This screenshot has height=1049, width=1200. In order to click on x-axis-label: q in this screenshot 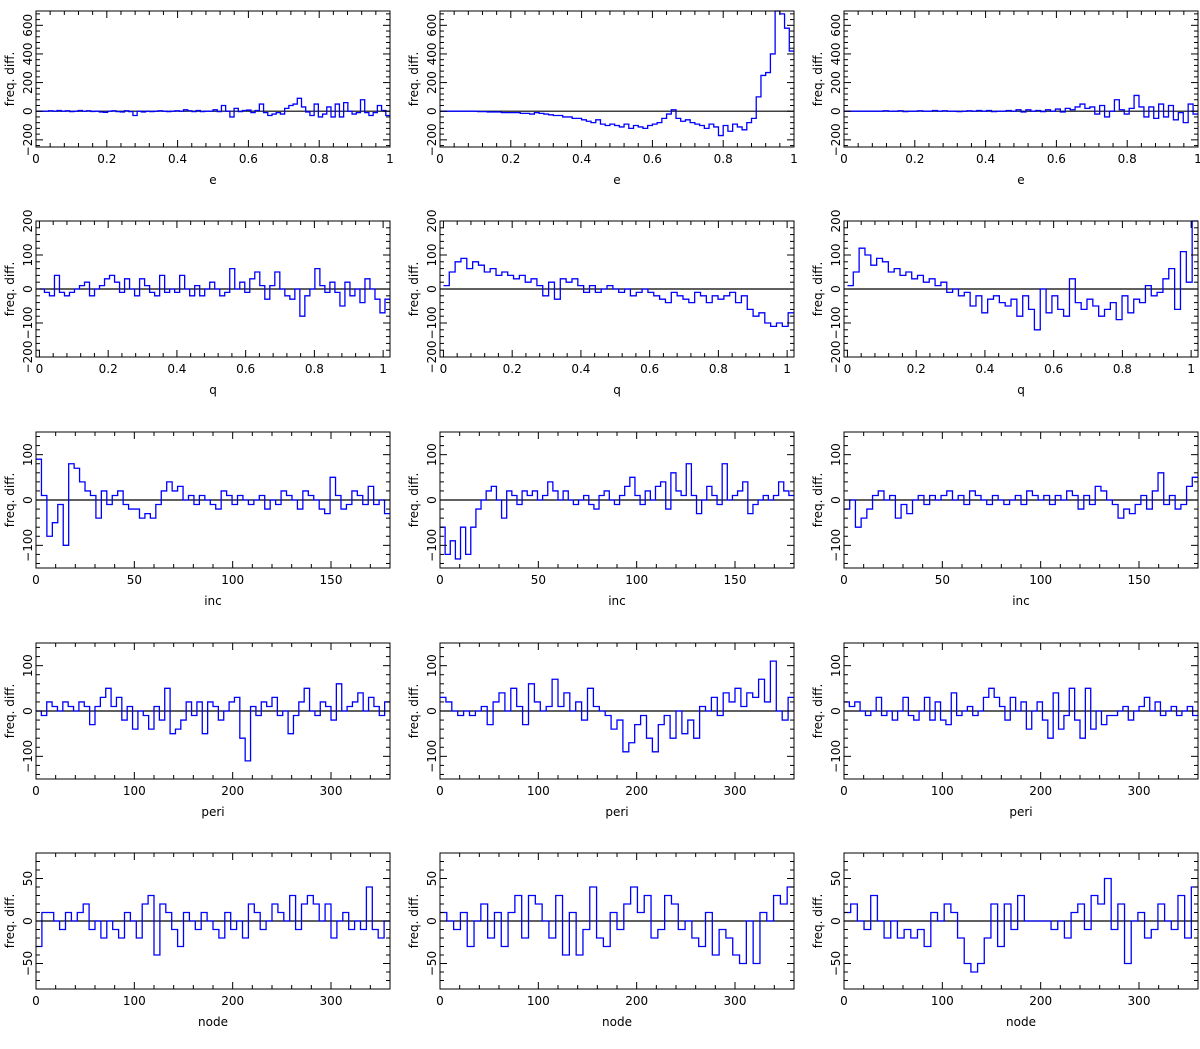, I will do `click(213, 390)`.